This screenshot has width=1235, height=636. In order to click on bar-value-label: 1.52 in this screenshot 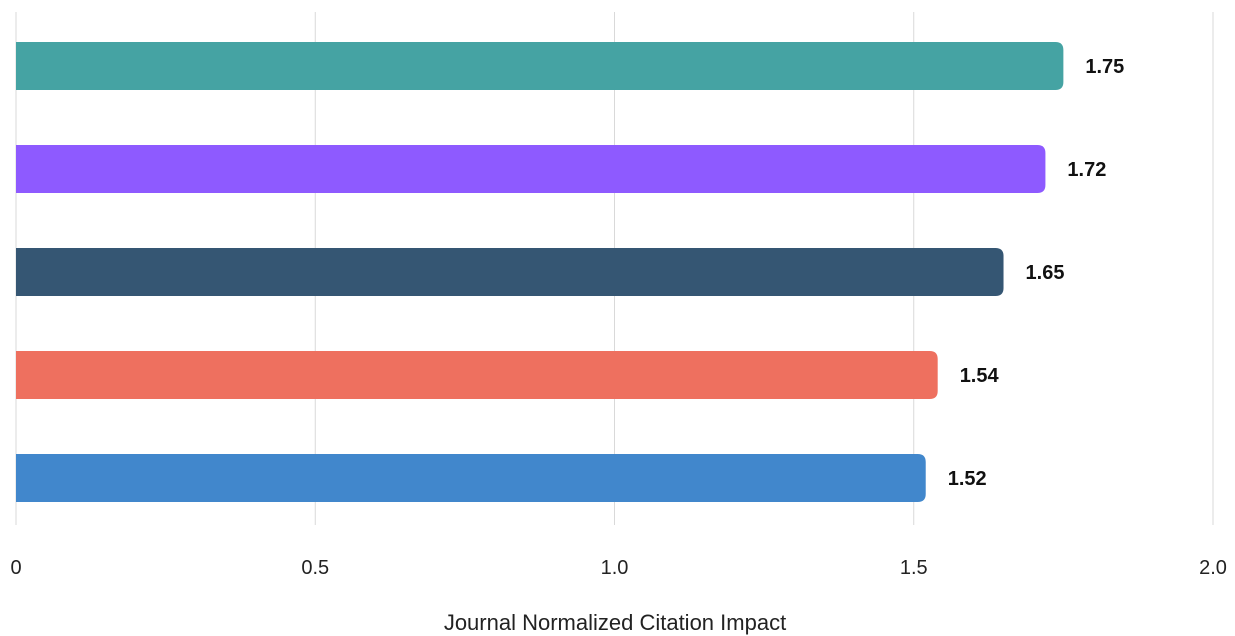, I will do `click(967, 479)`.